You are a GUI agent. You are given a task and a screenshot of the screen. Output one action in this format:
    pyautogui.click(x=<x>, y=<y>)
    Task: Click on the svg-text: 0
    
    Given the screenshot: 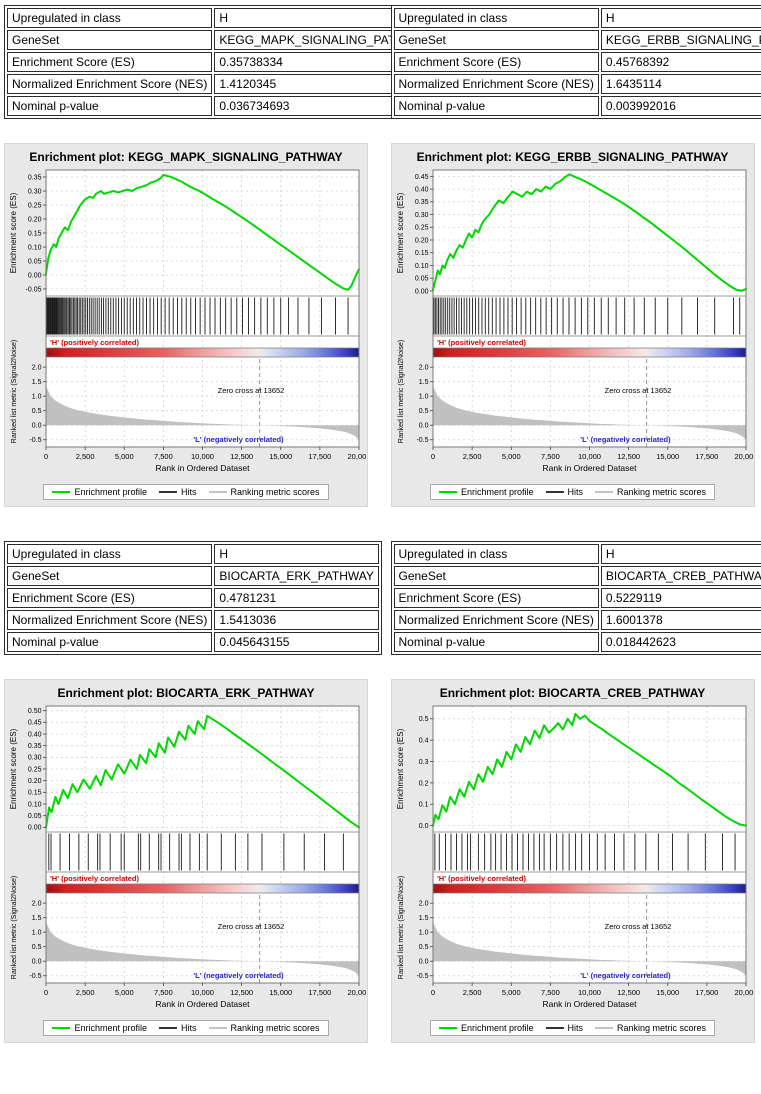 What is the action you would take?
    pyautogui.click(x=432, y=992)
    